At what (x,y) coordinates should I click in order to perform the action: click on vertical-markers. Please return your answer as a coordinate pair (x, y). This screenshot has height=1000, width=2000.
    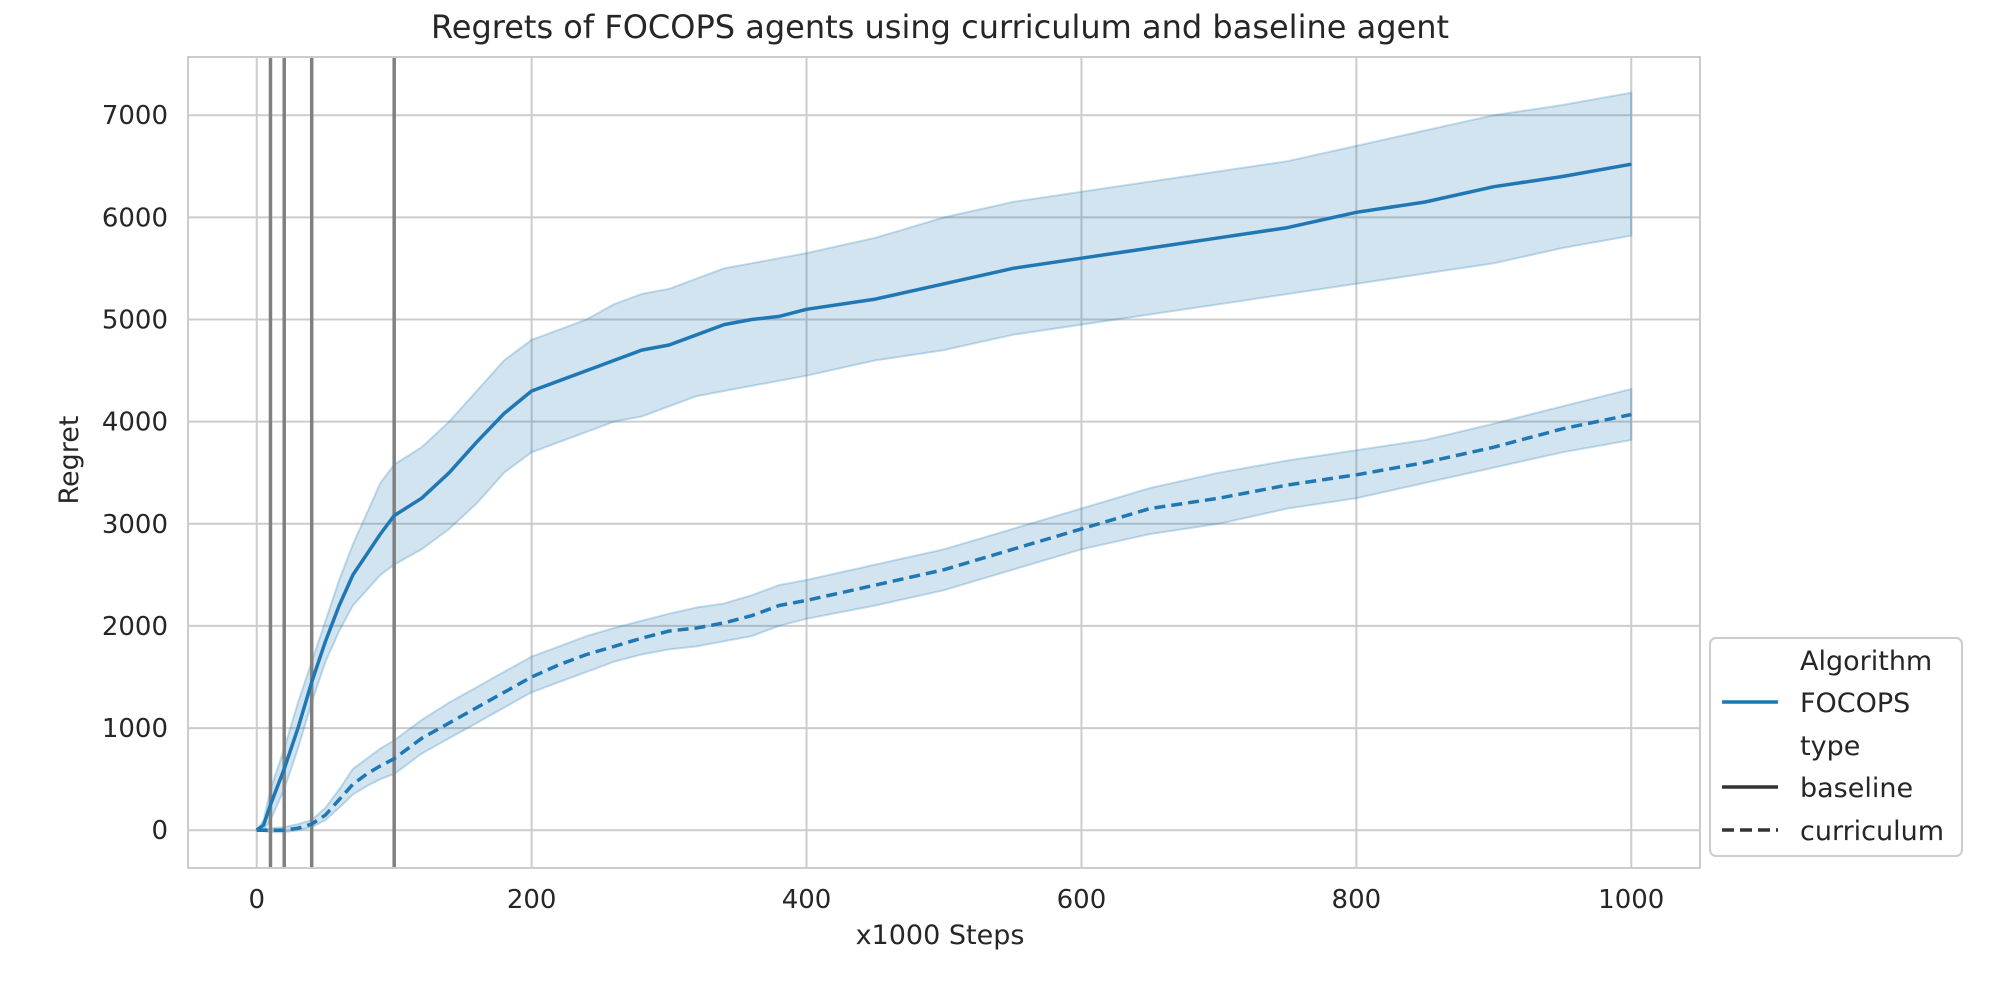
    Looking at the image, I should click on (332, 462).